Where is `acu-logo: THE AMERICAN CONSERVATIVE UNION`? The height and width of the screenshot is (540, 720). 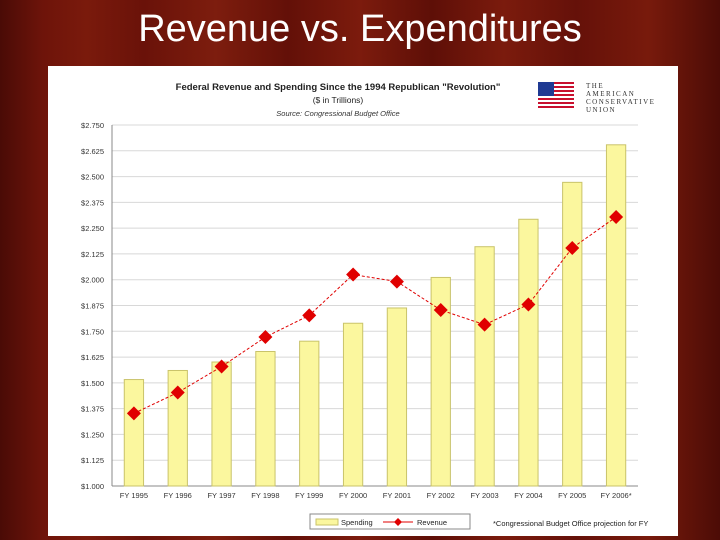
acu-logo: THE AMERICAN CONSERVATIVE UNION is located at coordinates (598, 102).